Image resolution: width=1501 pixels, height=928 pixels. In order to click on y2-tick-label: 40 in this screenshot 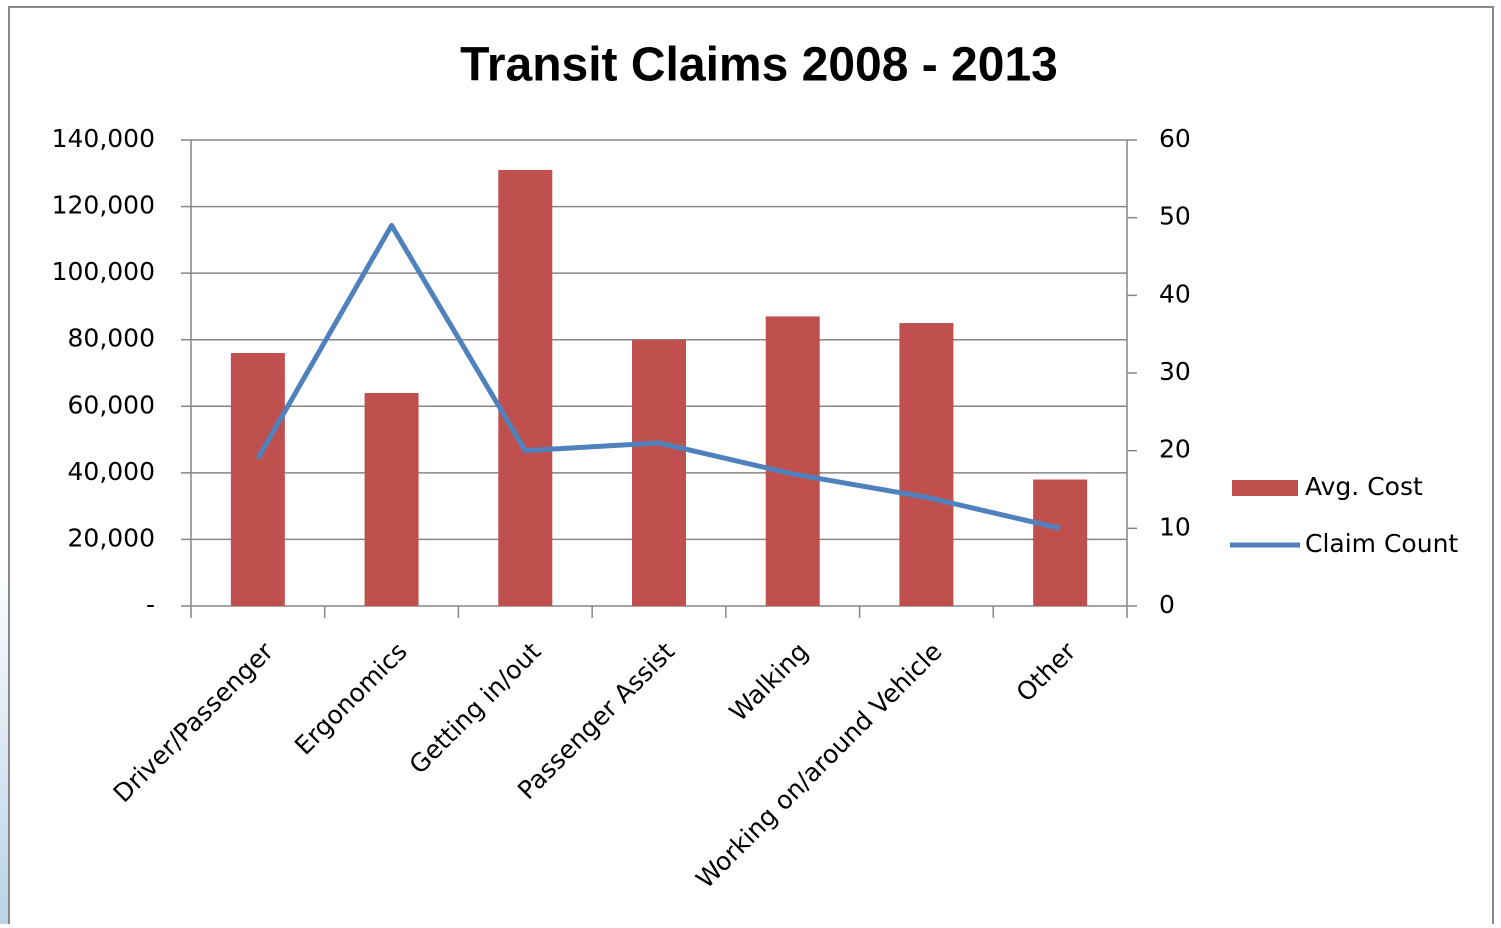, I will do `click(1175, 293)`.